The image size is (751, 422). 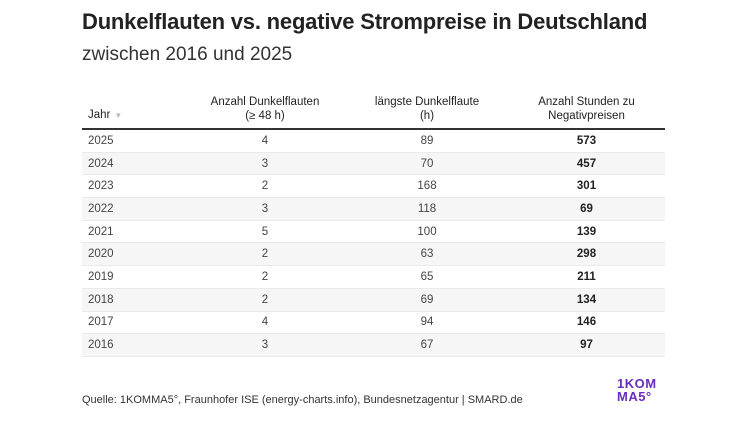 I want to click on column-header-dunkelflauten-count: Anzahl Dunkelflauten (≥ 48 h), so click(x=265, y=108).